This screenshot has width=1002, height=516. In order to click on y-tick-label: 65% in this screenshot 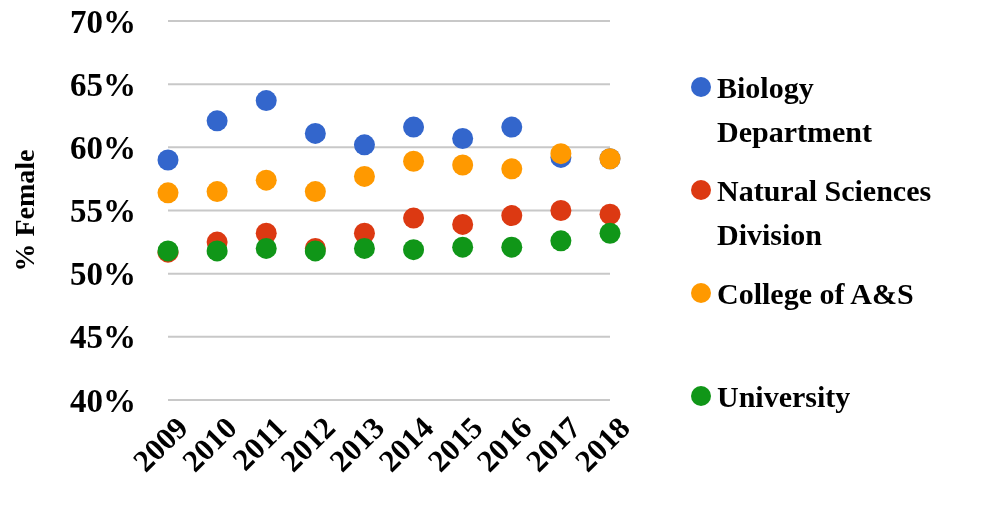, I will do `click(103, 84)`.